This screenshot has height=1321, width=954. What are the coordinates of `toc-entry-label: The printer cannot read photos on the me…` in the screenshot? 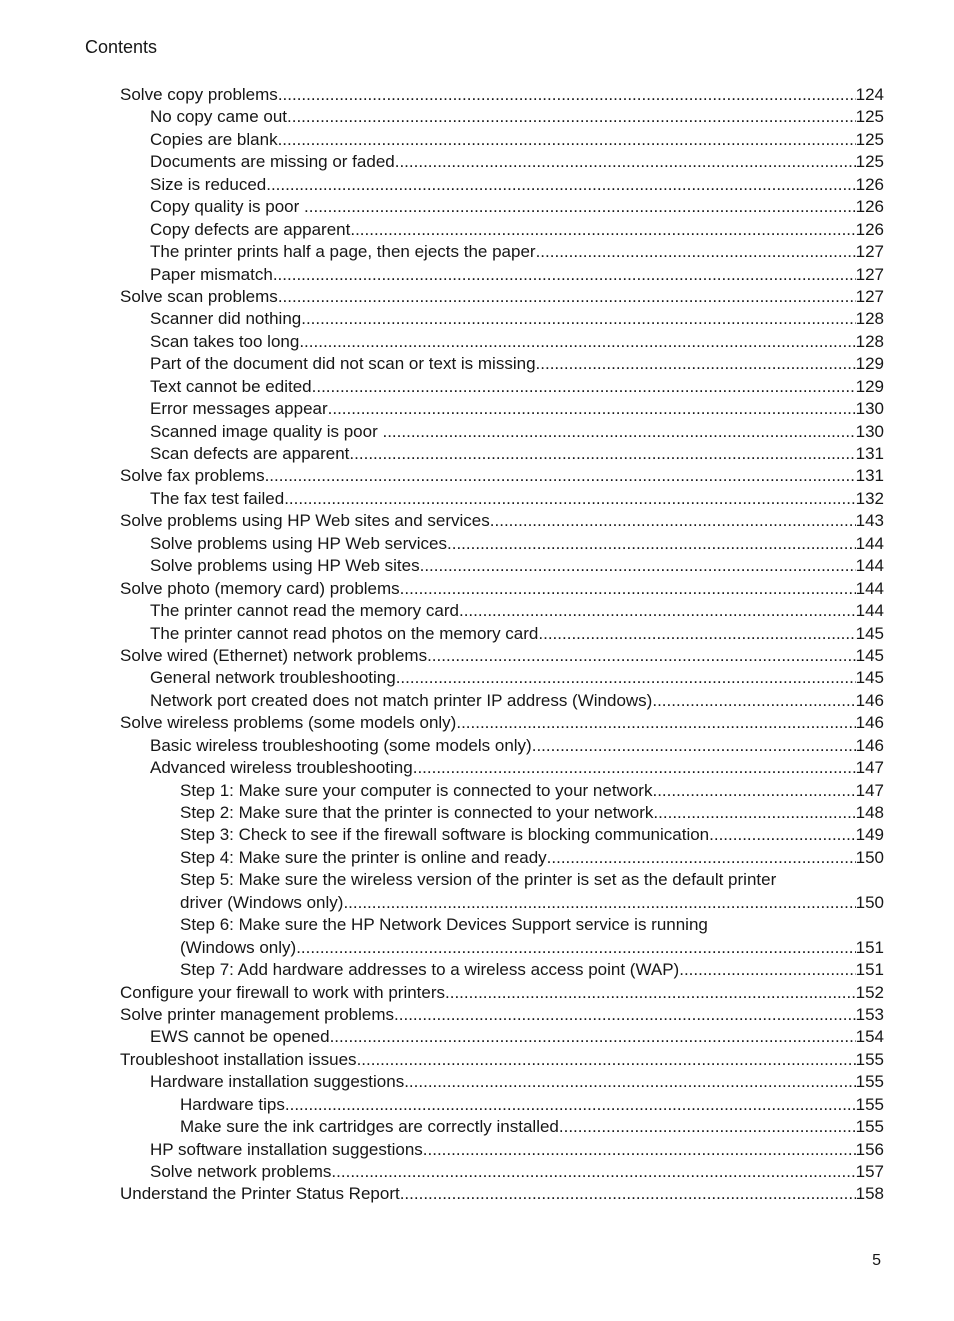 It's located at (344, 633).